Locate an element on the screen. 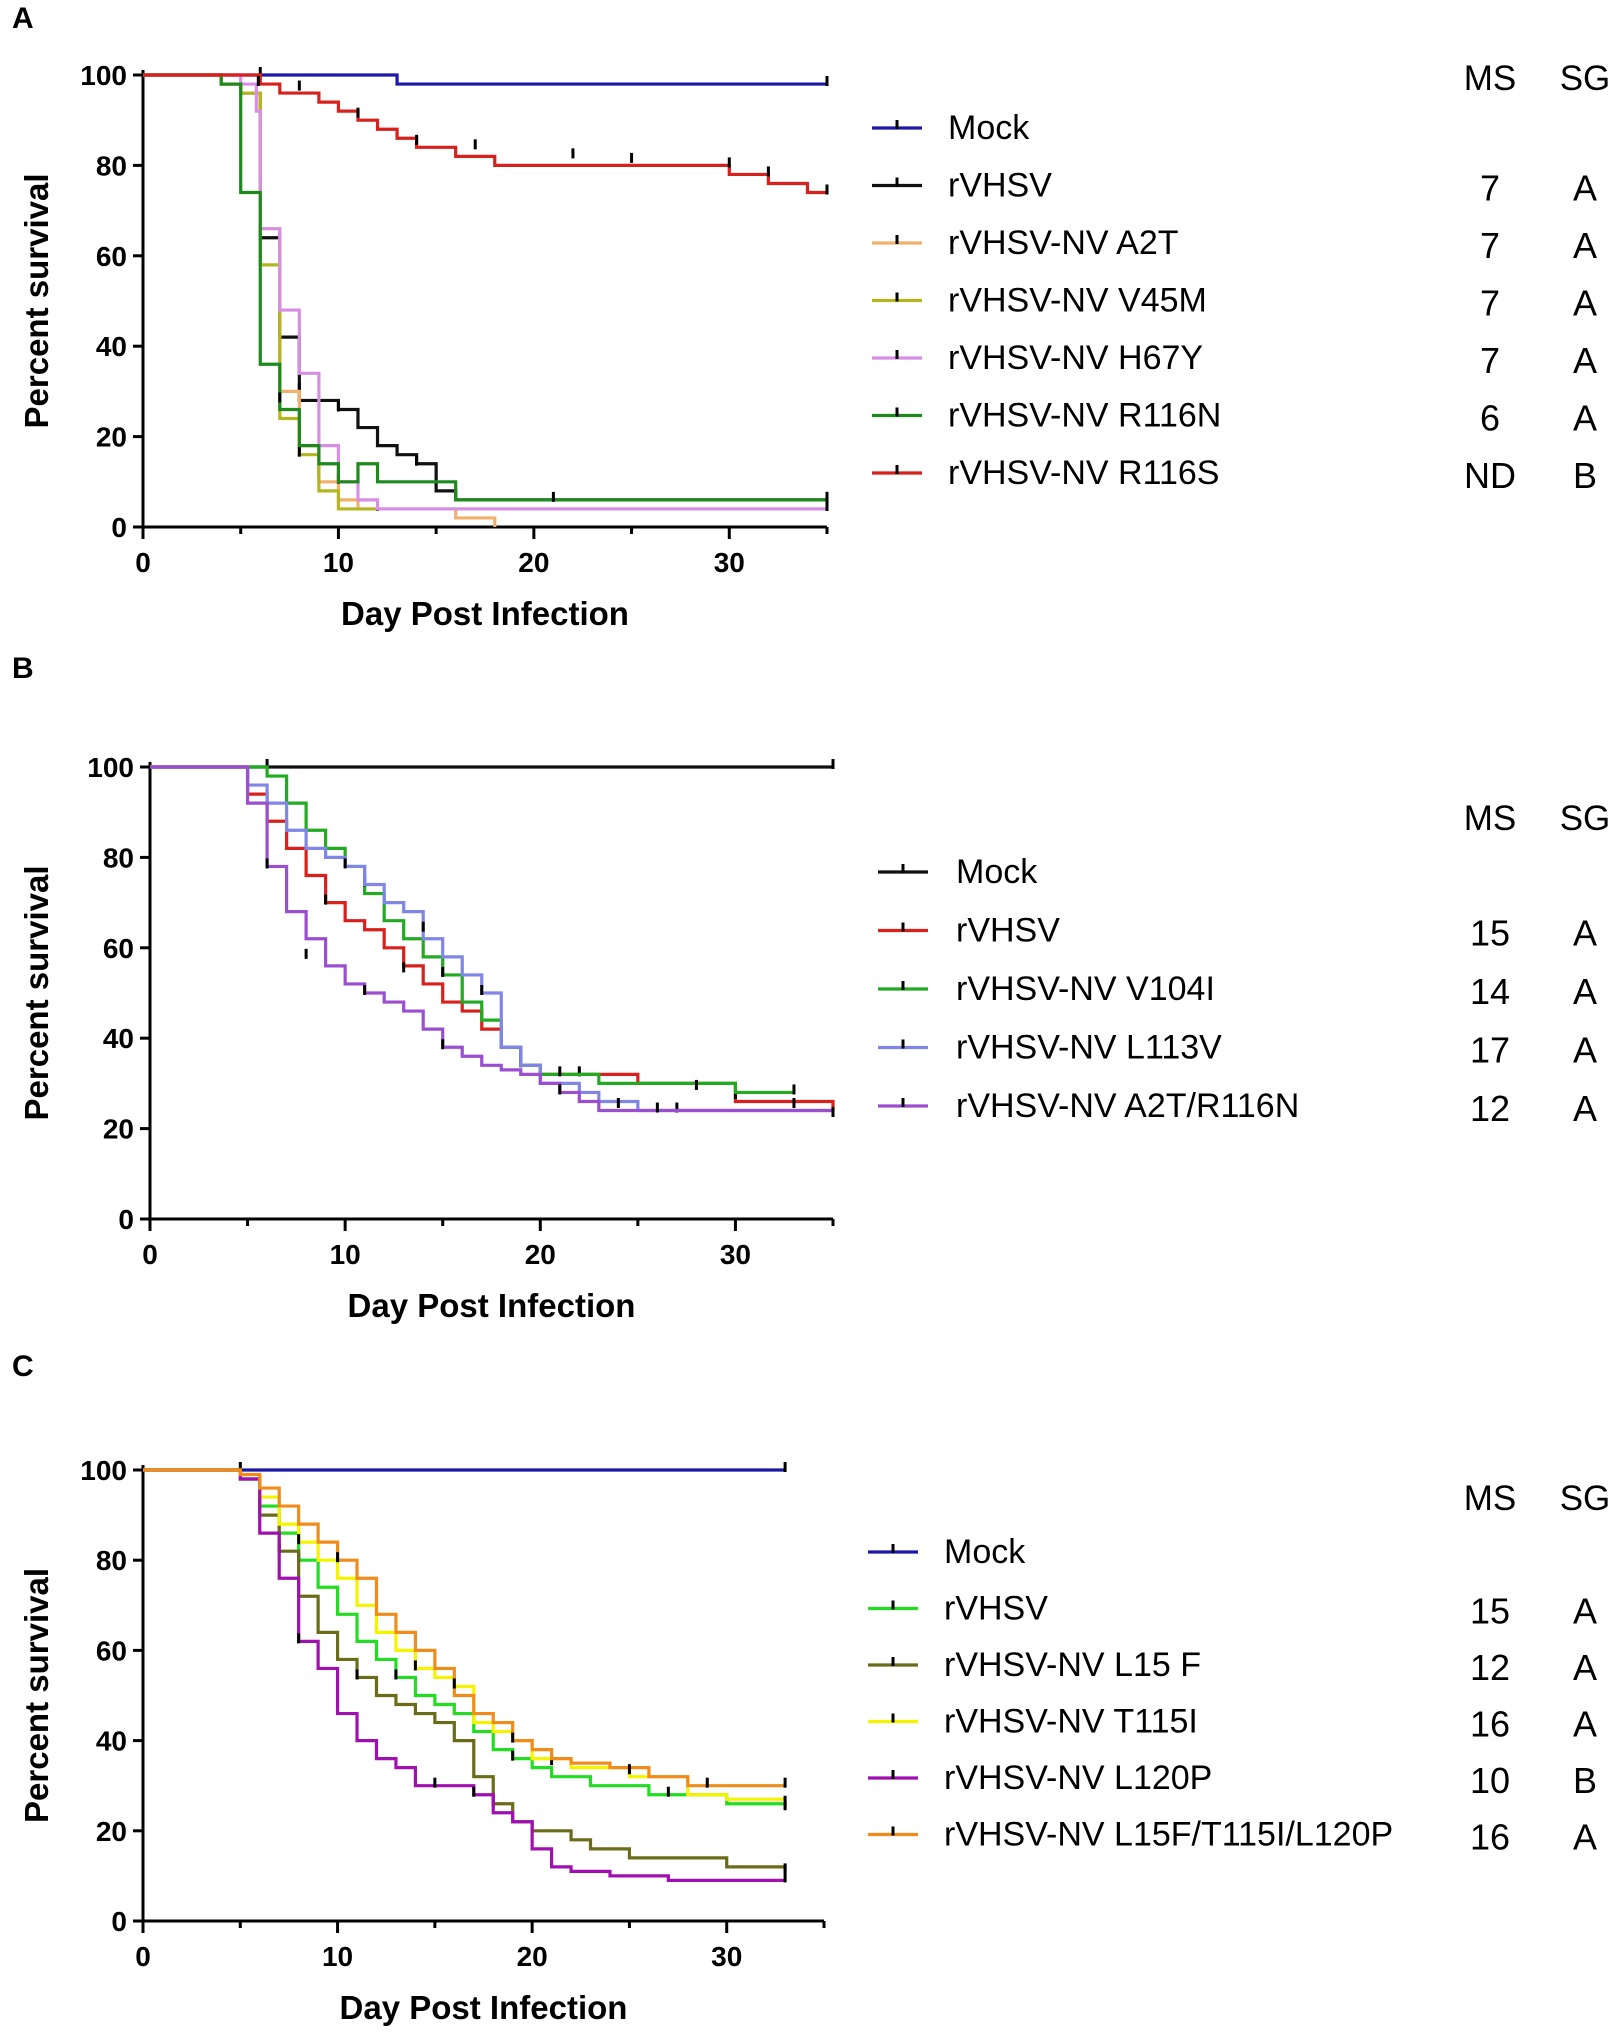 This screenshot has height=2042, width=1618. panel-b-legend-sg-rvhsv-nv-a2t-r116n: A is located at coordinates (1585, 1108).